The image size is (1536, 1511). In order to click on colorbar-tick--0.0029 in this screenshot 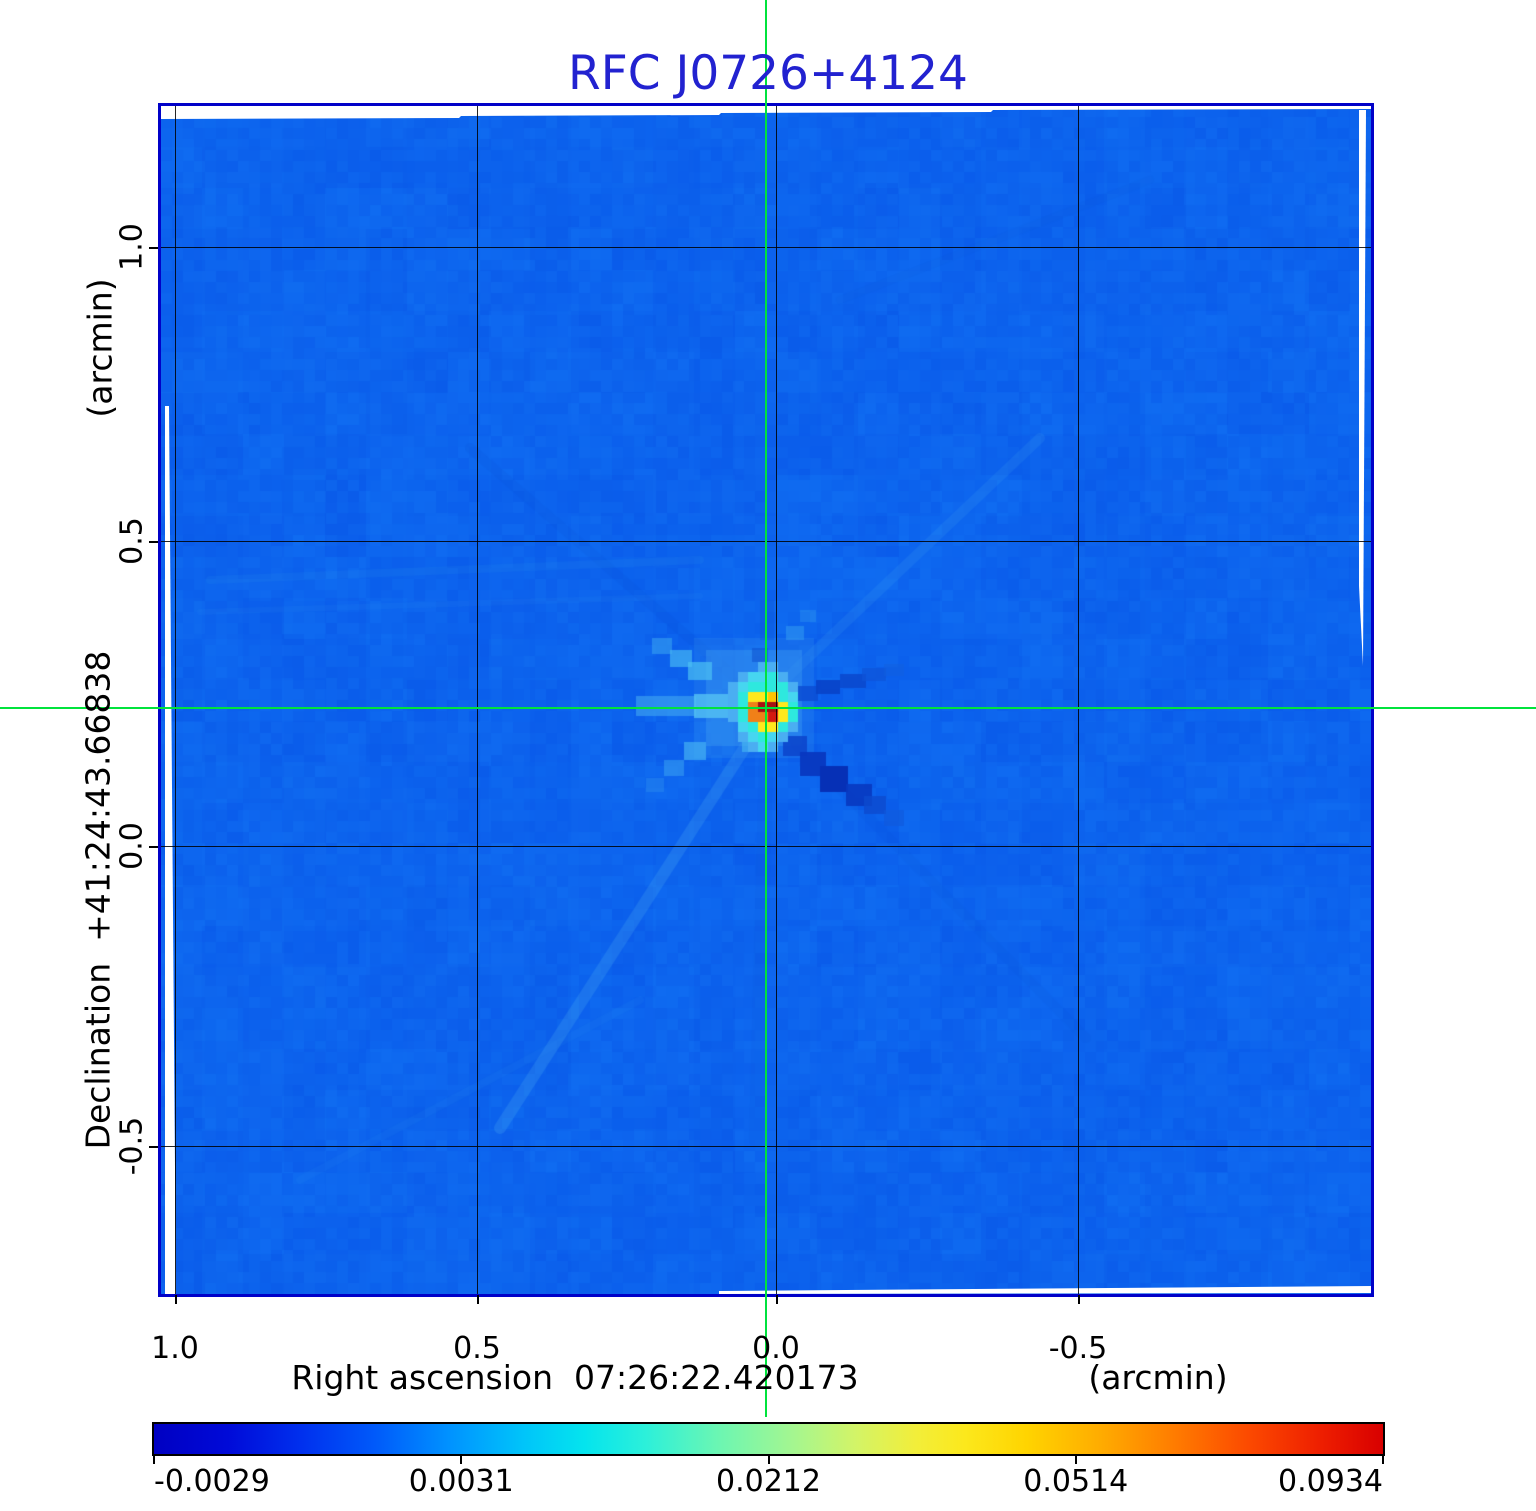, I will do `click(154, 1460)`.